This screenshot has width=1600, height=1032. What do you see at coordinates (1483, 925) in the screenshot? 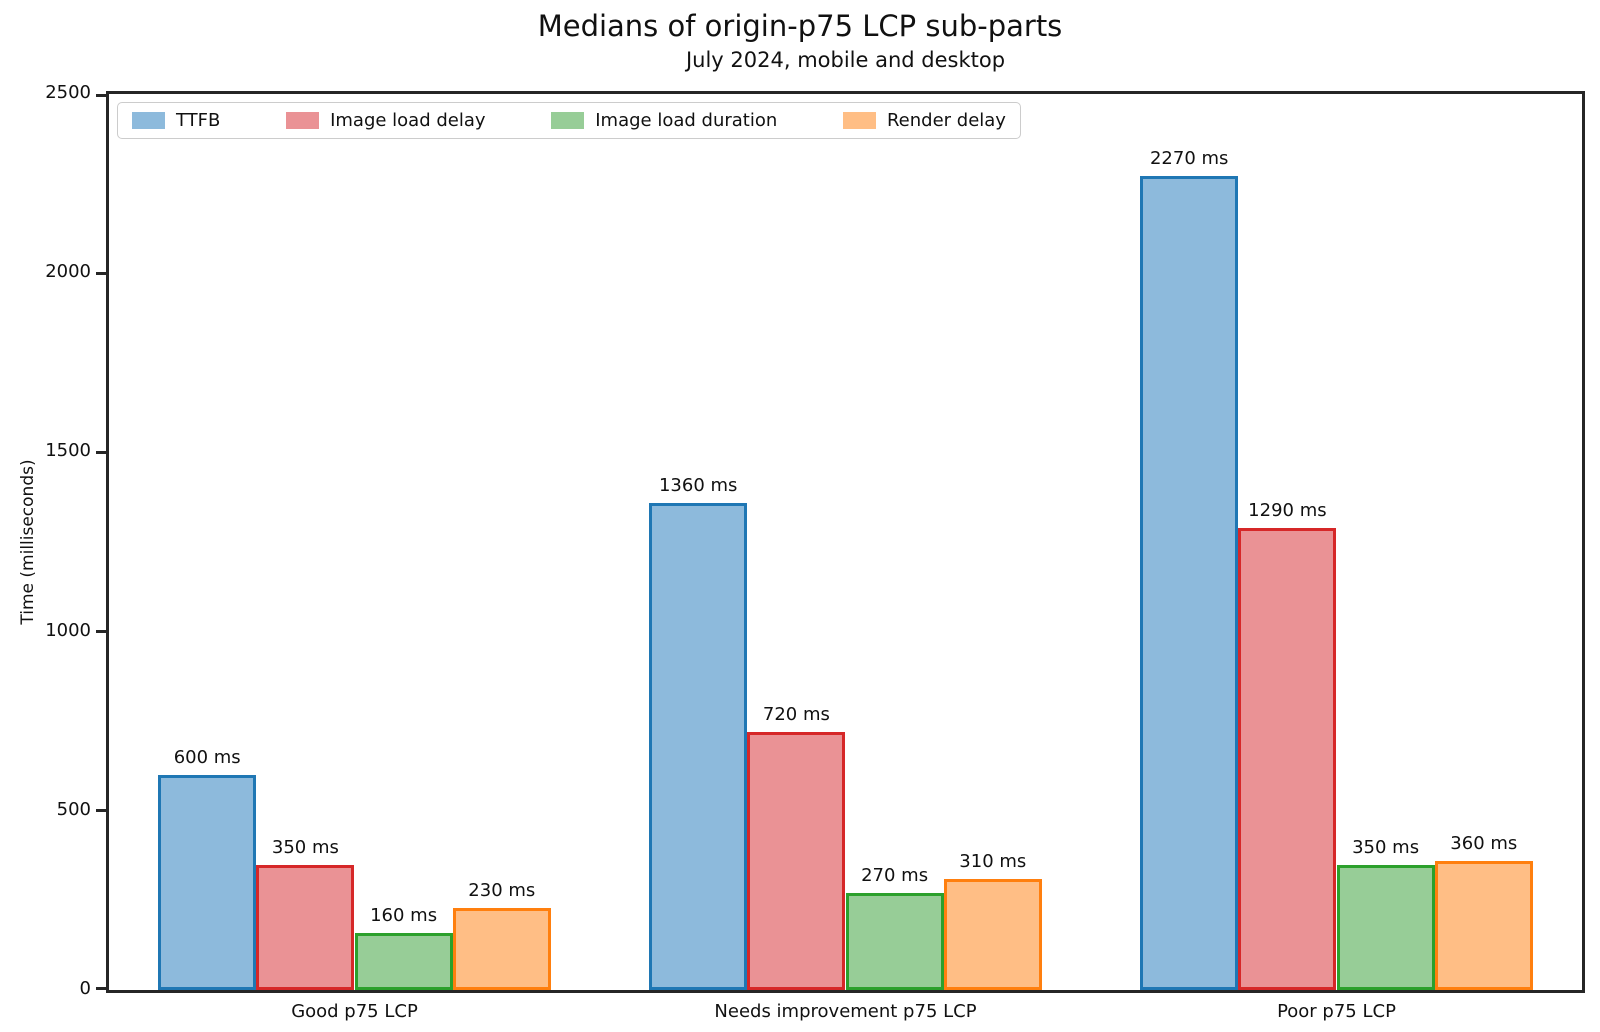
I see `bar-render-delay-poor-p75-lcp` at bounding box center [1483, 925].